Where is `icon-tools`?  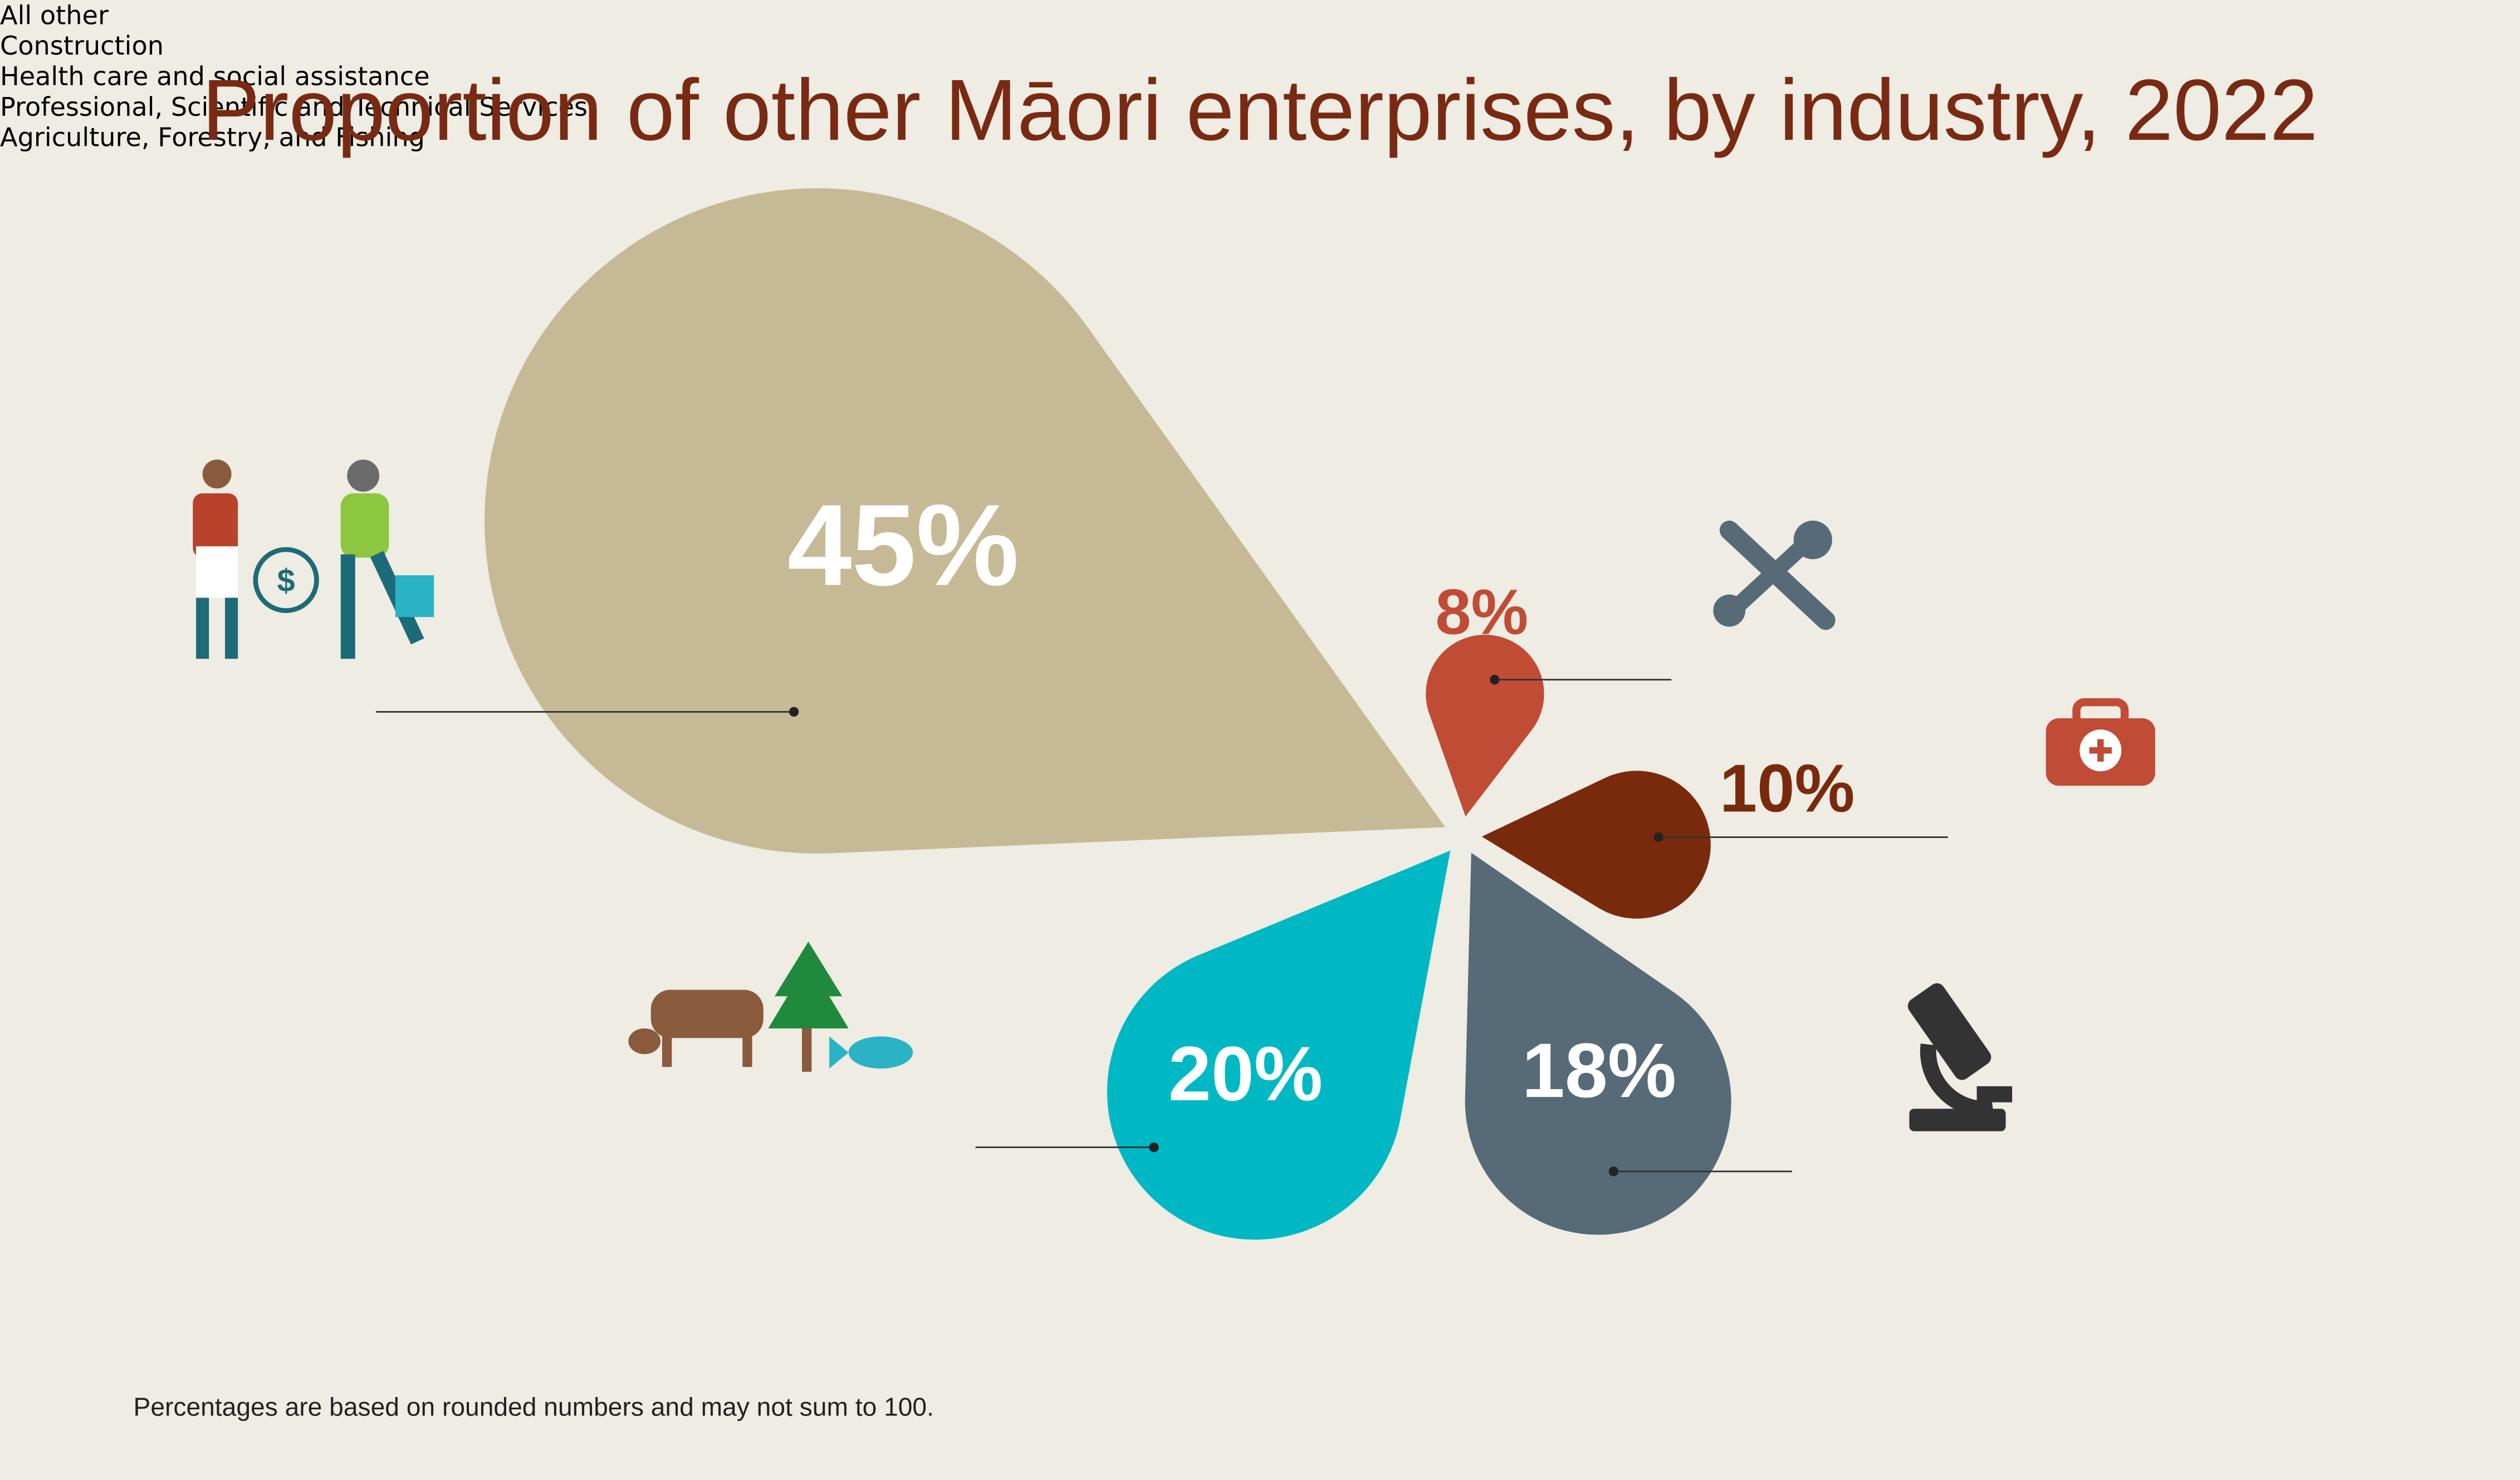
icon-tools is located at coordinates (1775, 575).